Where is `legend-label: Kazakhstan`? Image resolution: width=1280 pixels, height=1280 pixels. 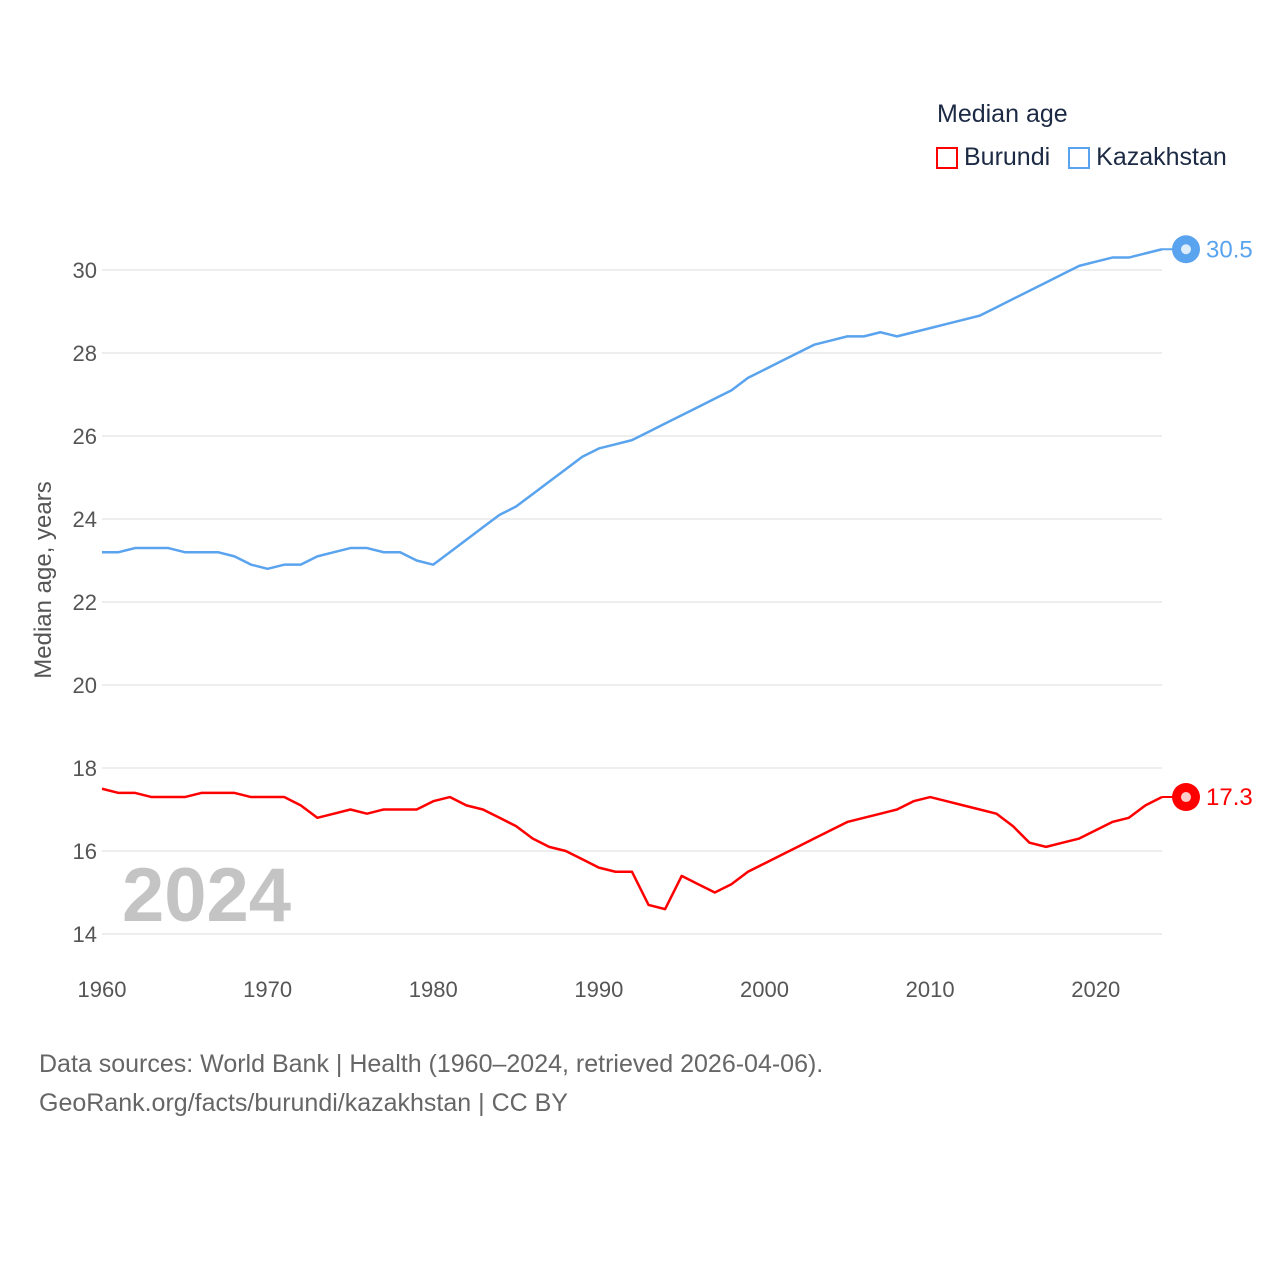 legend-label: Kazakhstan is located at coordinates (1161, 157).